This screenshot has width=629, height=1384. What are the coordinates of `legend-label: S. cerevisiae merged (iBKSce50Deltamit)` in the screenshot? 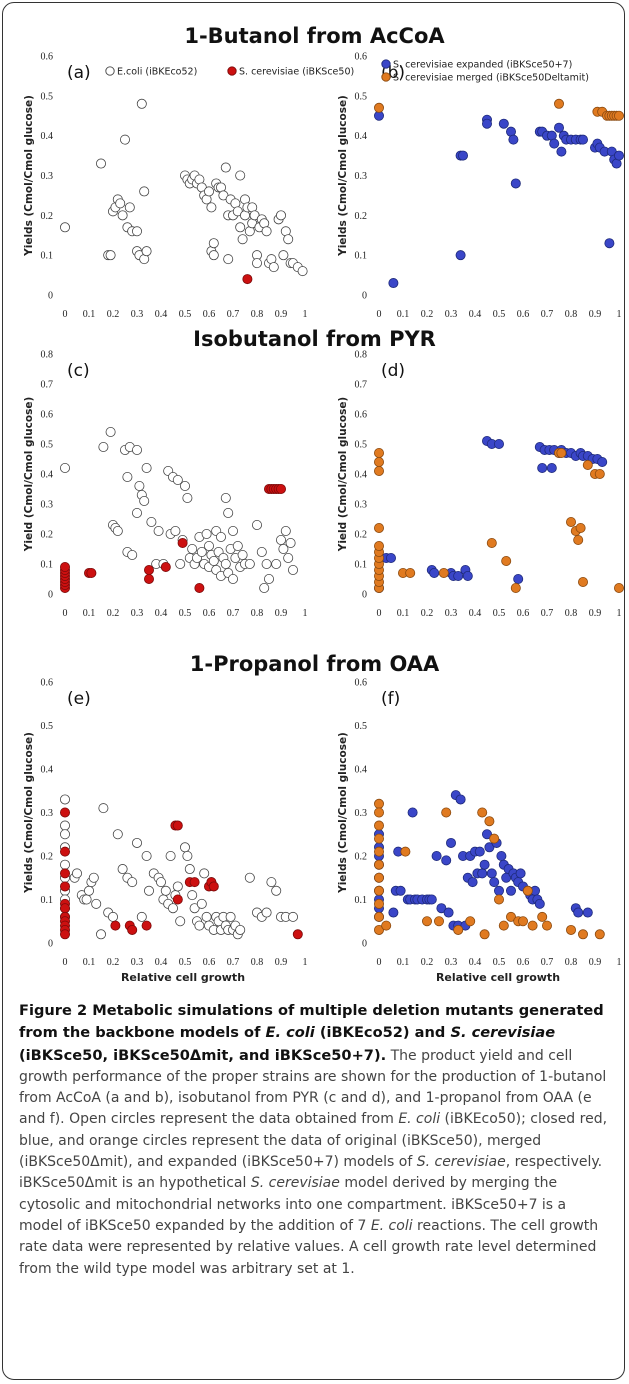 It's located at (491, 78).